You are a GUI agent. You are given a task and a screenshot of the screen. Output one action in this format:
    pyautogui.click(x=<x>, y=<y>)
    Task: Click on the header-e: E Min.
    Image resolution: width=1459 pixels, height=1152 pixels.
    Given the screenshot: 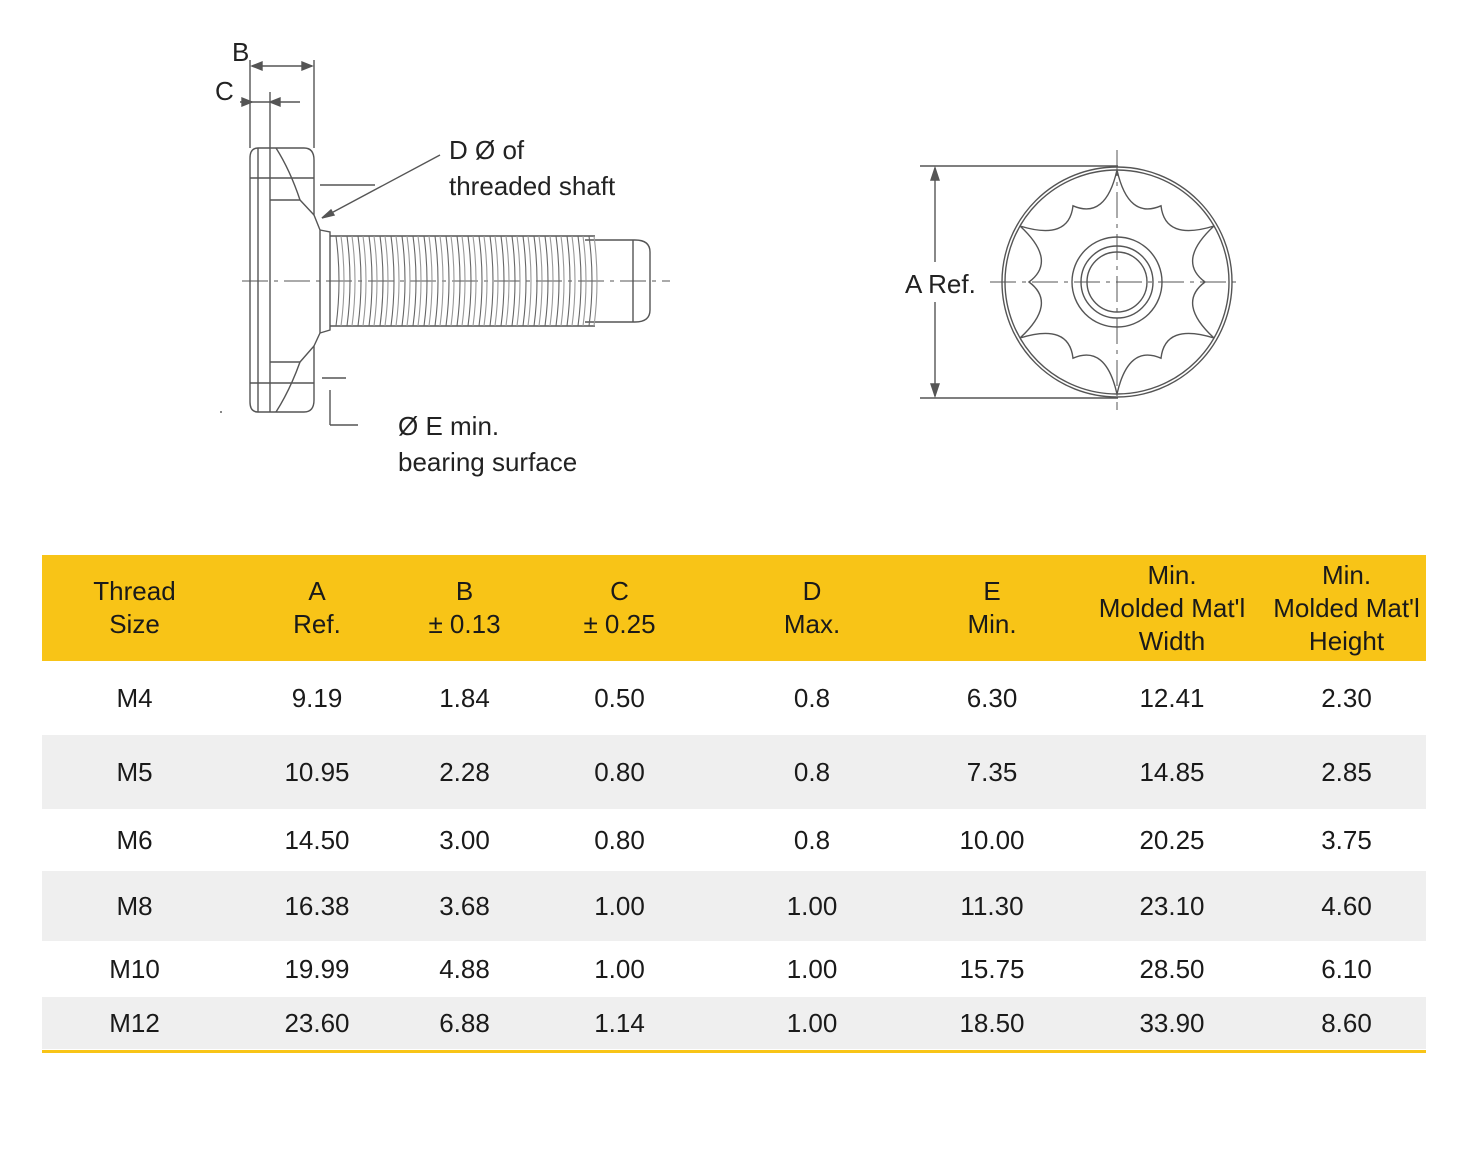 What is the action you would take?
    pyautogui.click(x=992, y=607)
    